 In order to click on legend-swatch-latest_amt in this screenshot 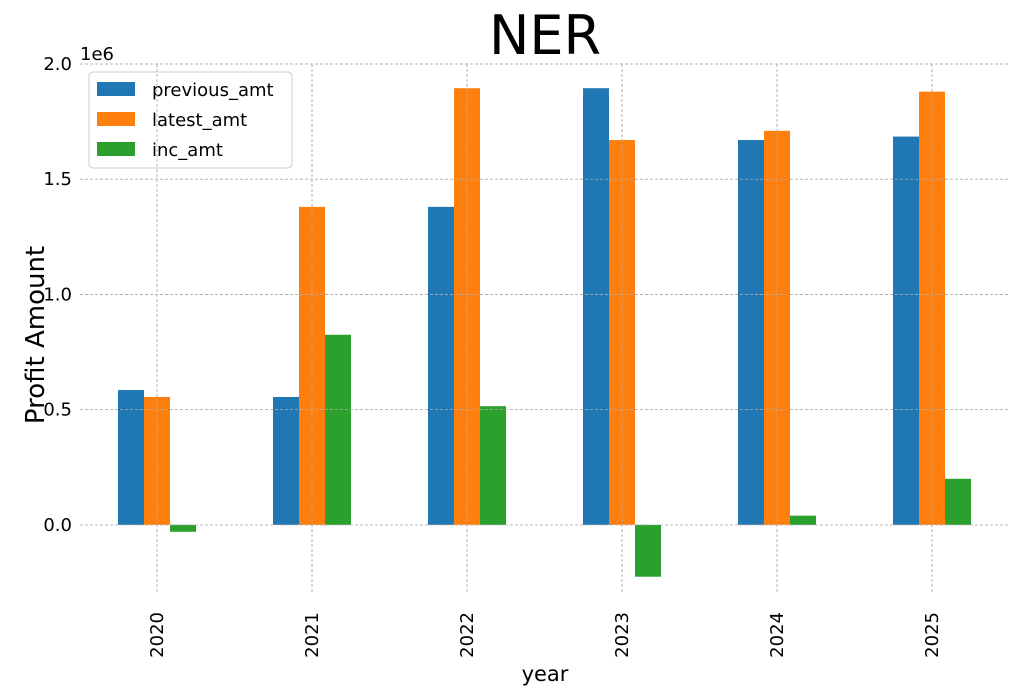, I will do `click(116, 119)`.